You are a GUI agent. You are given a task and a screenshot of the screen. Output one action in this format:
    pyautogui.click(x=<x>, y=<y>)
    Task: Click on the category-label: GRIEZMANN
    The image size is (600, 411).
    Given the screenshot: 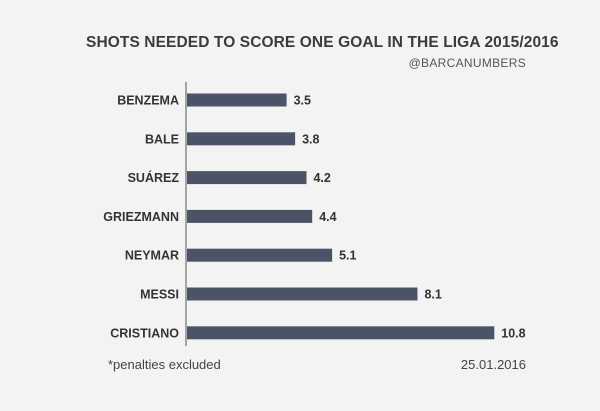 What is the action you would take?
    pyautogui.click(x=141, y=217)
    